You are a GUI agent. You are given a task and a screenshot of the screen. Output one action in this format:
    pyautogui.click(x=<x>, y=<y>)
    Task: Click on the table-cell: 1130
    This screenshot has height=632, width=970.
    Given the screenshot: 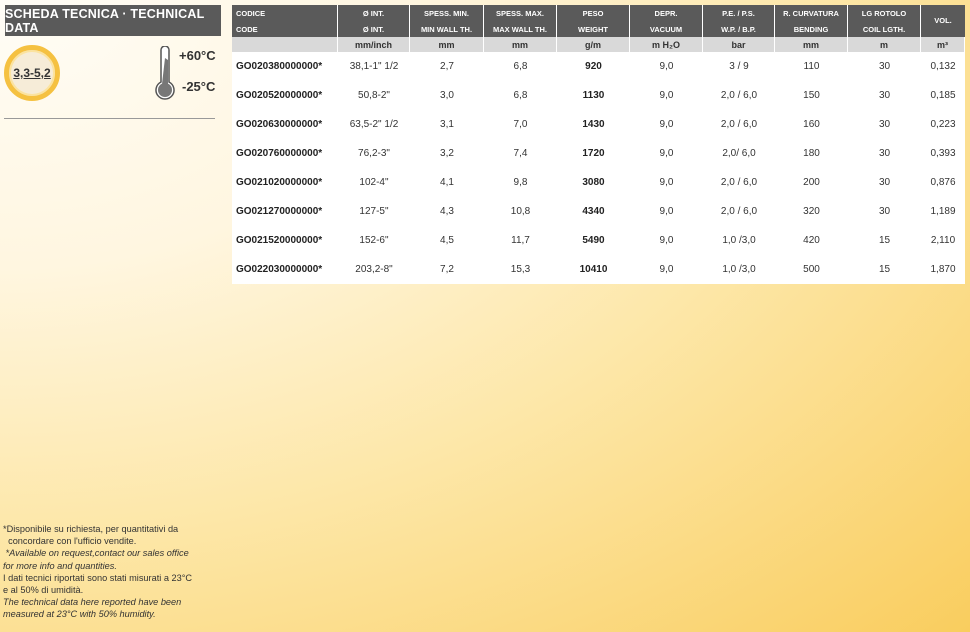 What is the action you would take?
    pyautogui.click(x=593, y=95)
    